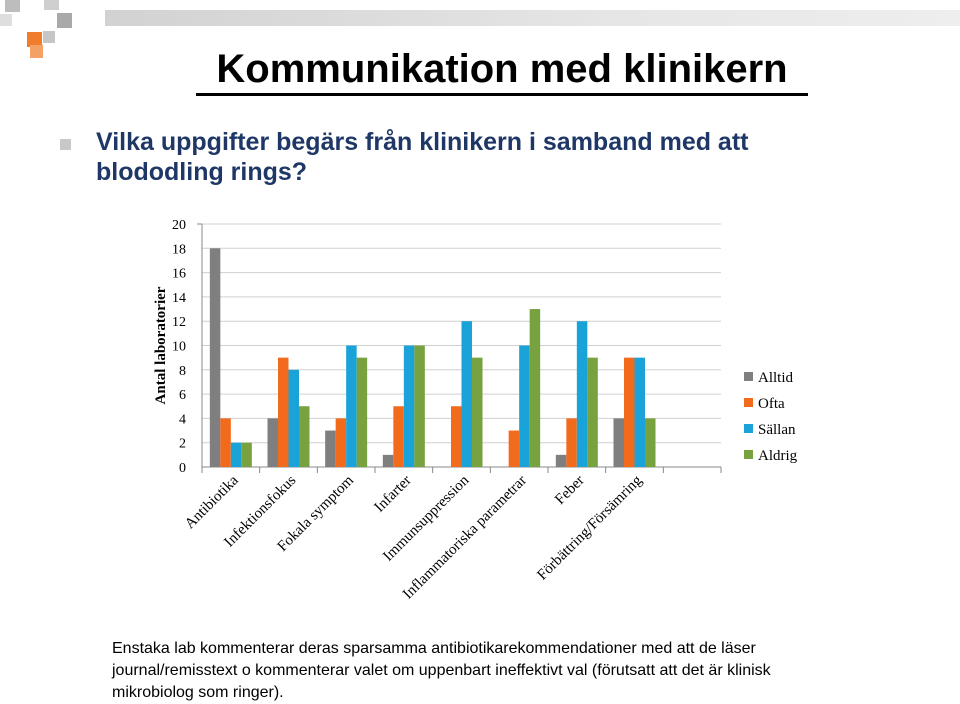 The width and height of the screenshot is (960, 704). I want to click on legend-label-alltid: Alltid, so click(776, 378).